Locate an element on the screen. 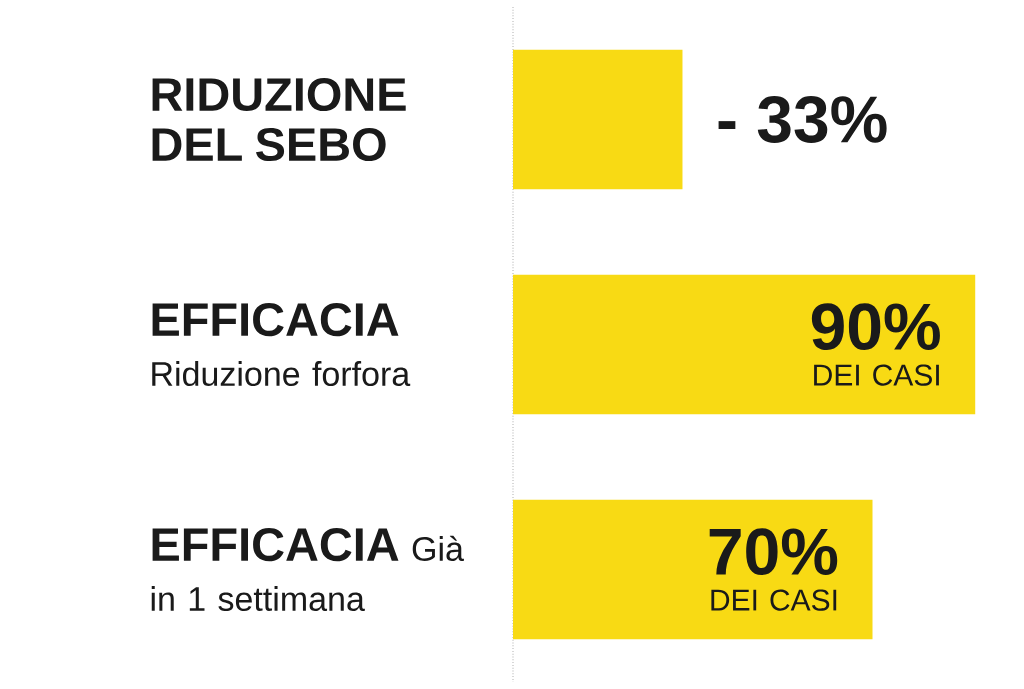 The height and width of the screenshot is (689, 1024). y-tick-label: EFFICACIA Riduzione forfora is located at coordinates (281, 344).